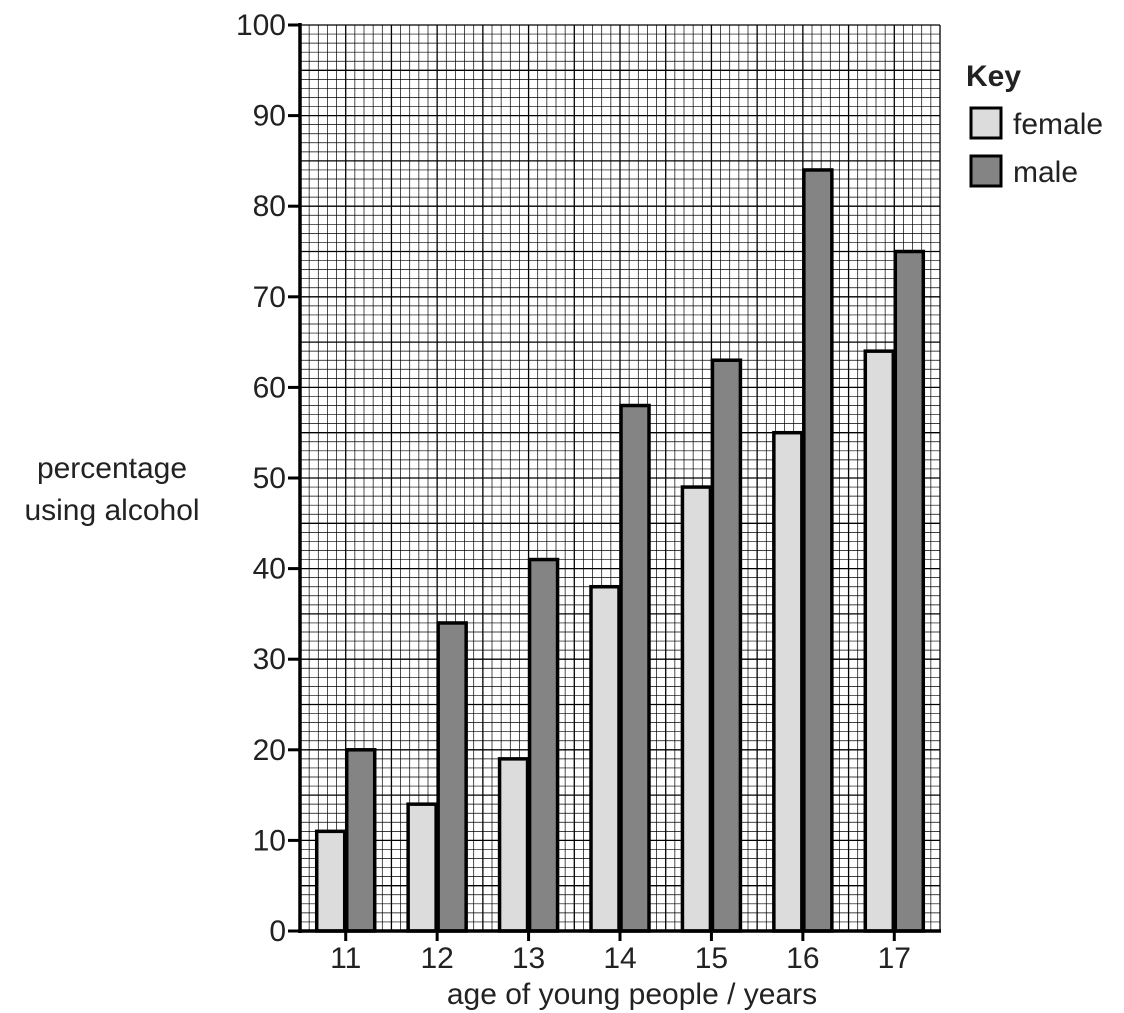 The image size is (1124, 1013). What do you see at coordinates (1045, 172) in the screenshot?
I see `legend-label-male: male` at bounding box center [1045, 172].